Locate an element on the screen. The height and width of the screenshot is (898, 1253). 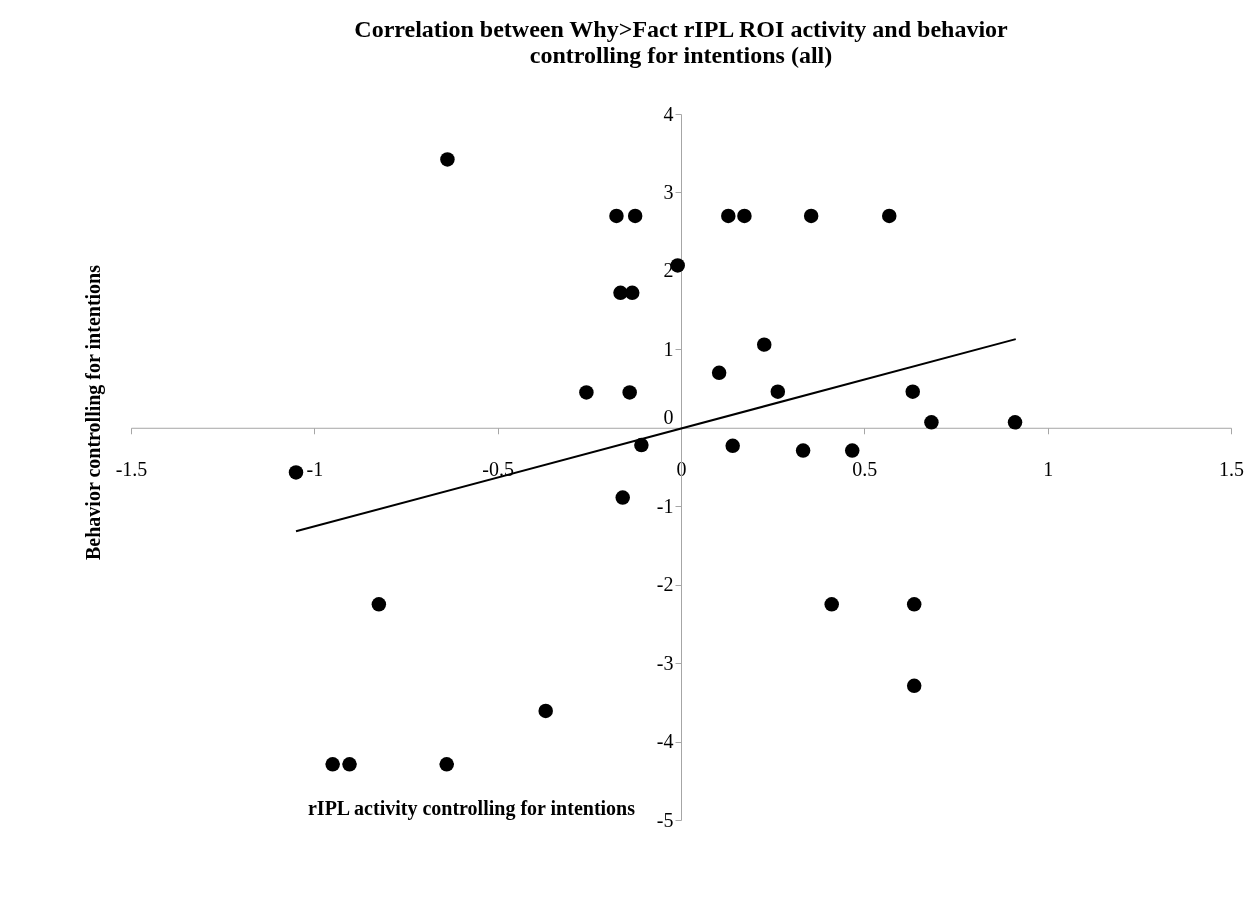
text: controlling for intentions (all) is located at coordinates (681, 55).